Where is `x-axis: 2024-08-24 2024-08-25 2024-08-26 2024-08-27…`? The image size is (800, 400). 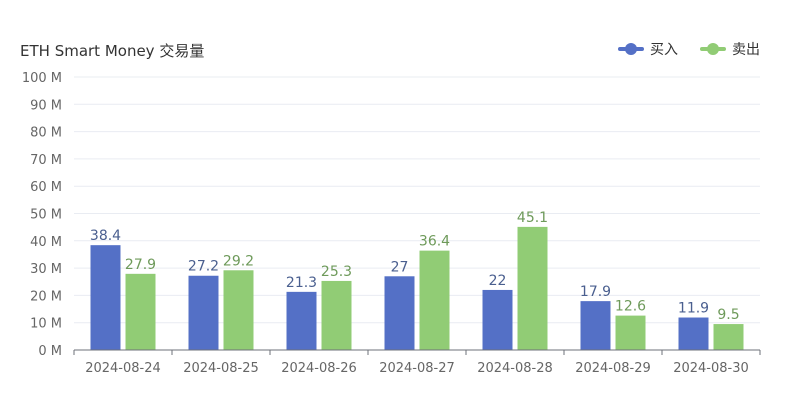
x-axis: 2024-08-24 2024-08-25 2024-08-26 2024-08-27… is located at coordinates (417, 362).